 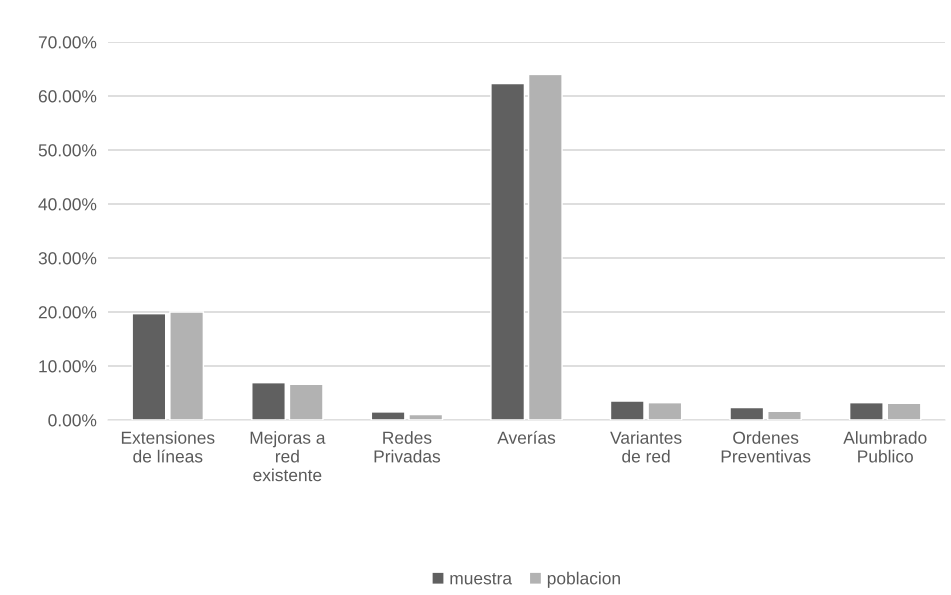 What do you see at coordinates (67, 96) in the screenshot?
I see `y-tick-label: 60.00%` at bounding box center [67, 96].